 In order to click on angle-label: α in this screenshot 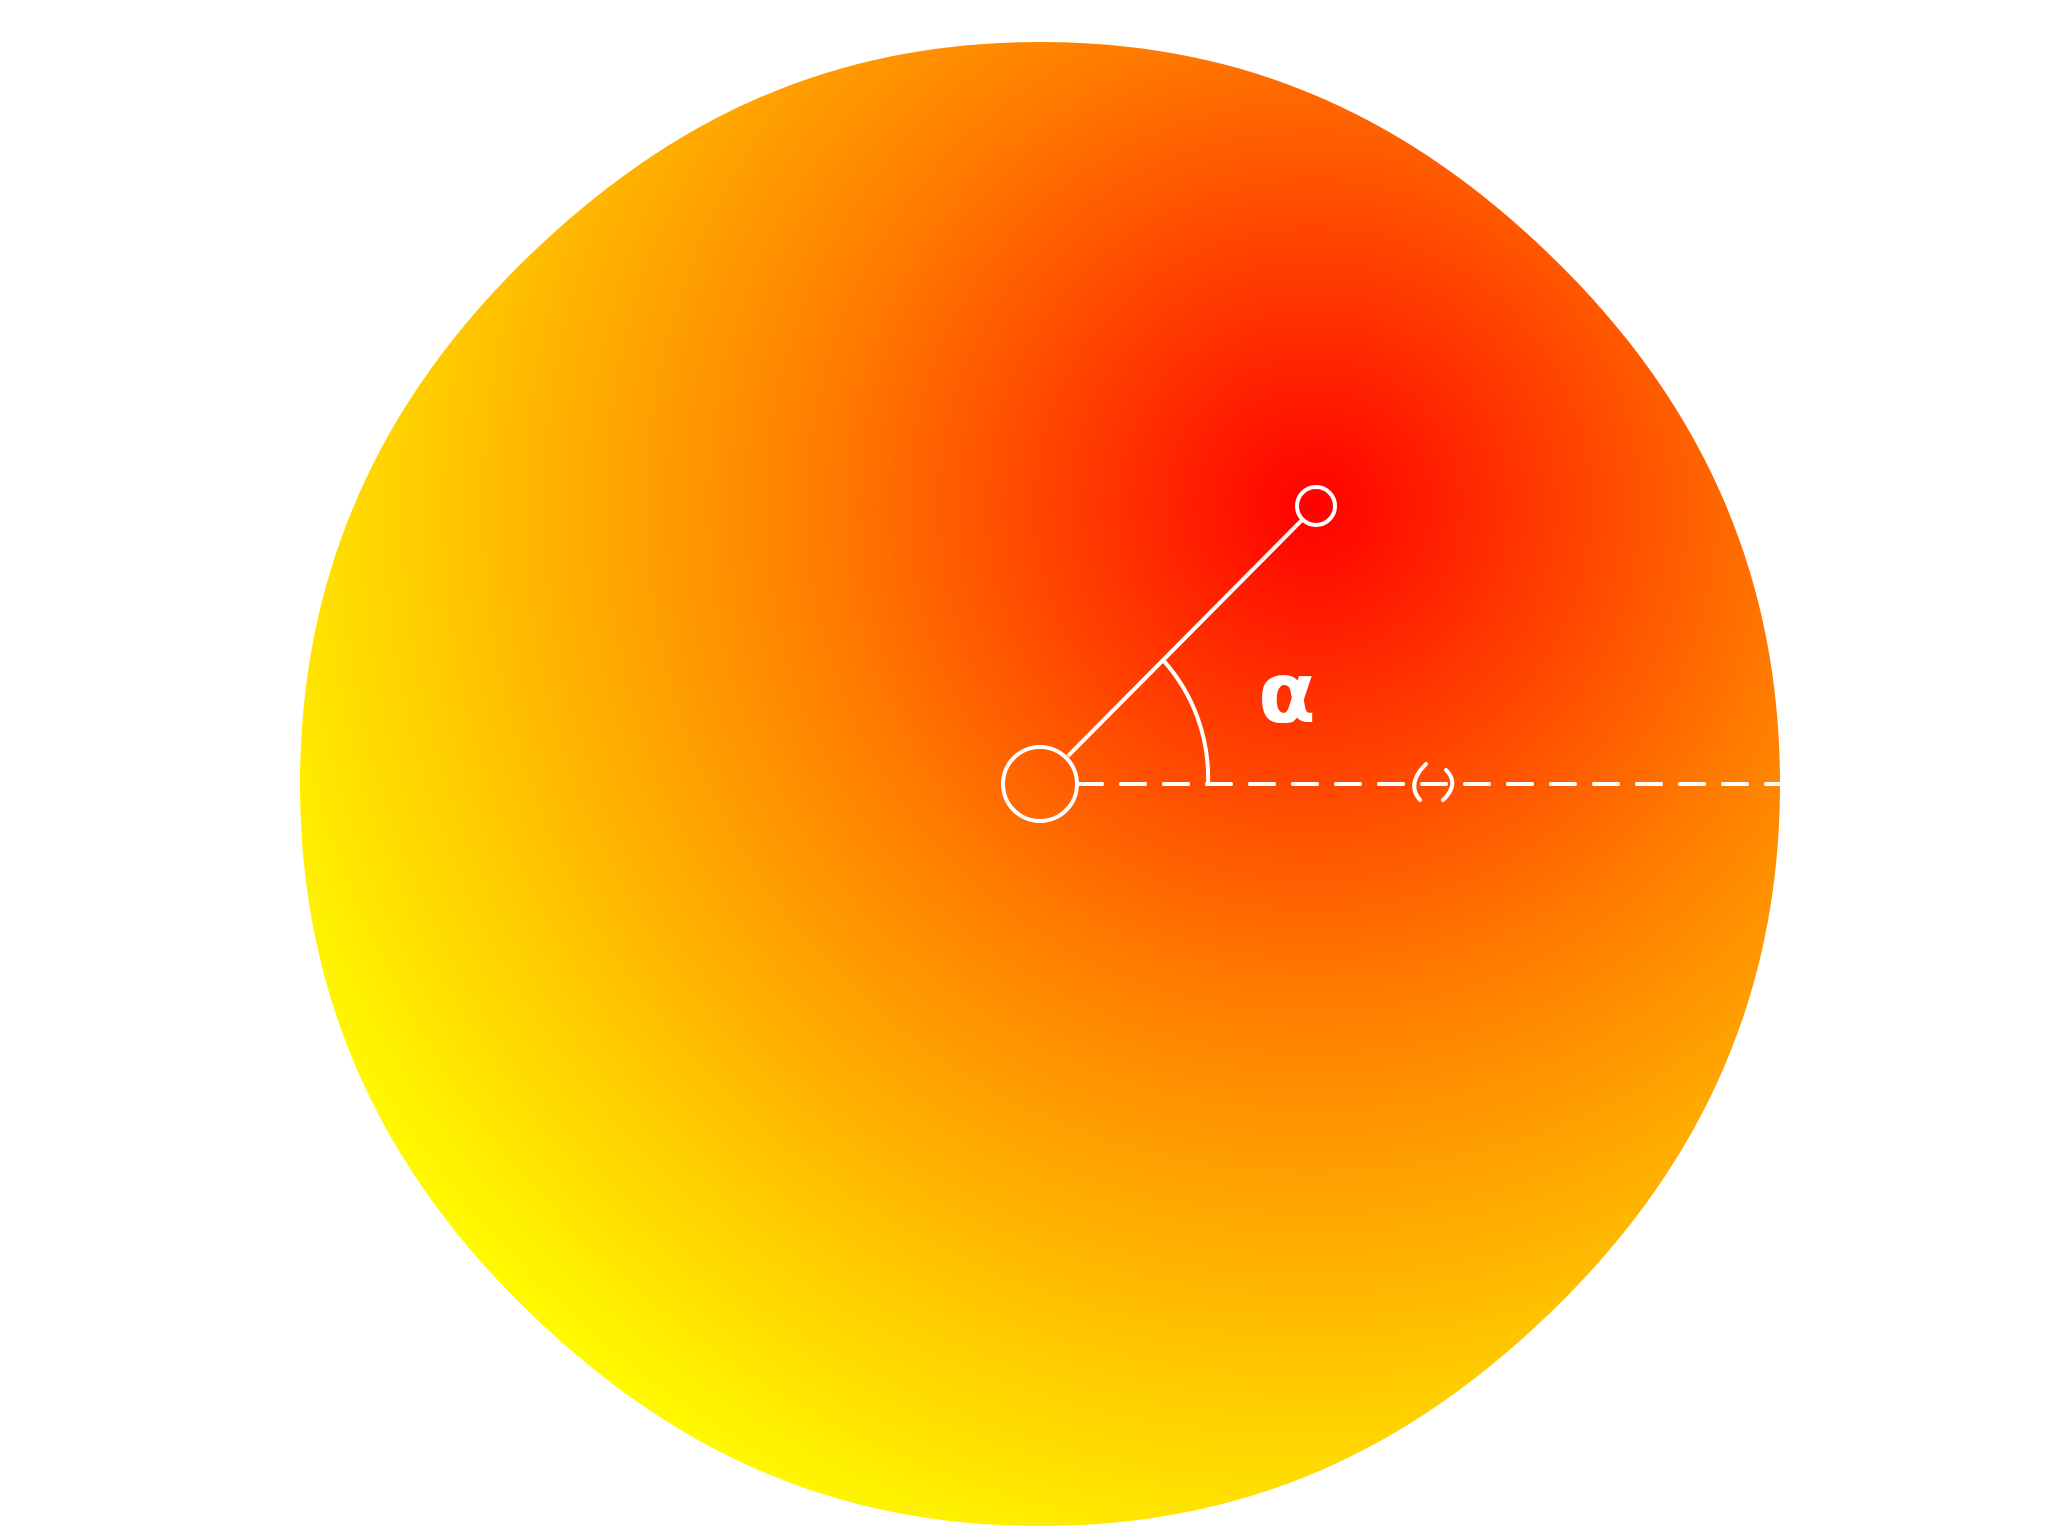, I will do `click(1287, 693)`.